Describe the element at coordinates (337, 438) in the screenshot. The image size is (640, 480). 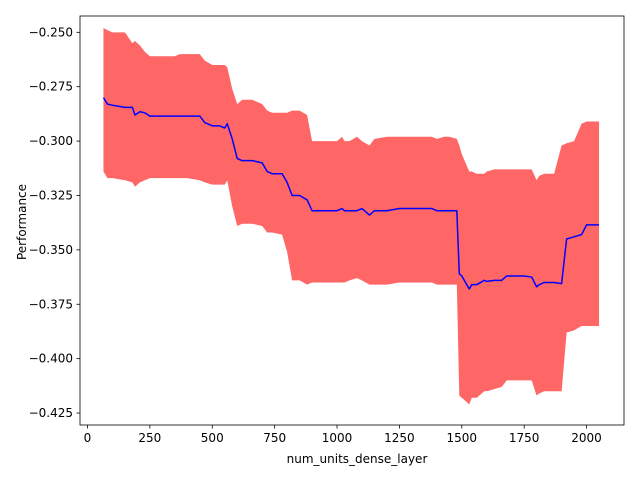
I see `x-tick-label: 1000` at that location.